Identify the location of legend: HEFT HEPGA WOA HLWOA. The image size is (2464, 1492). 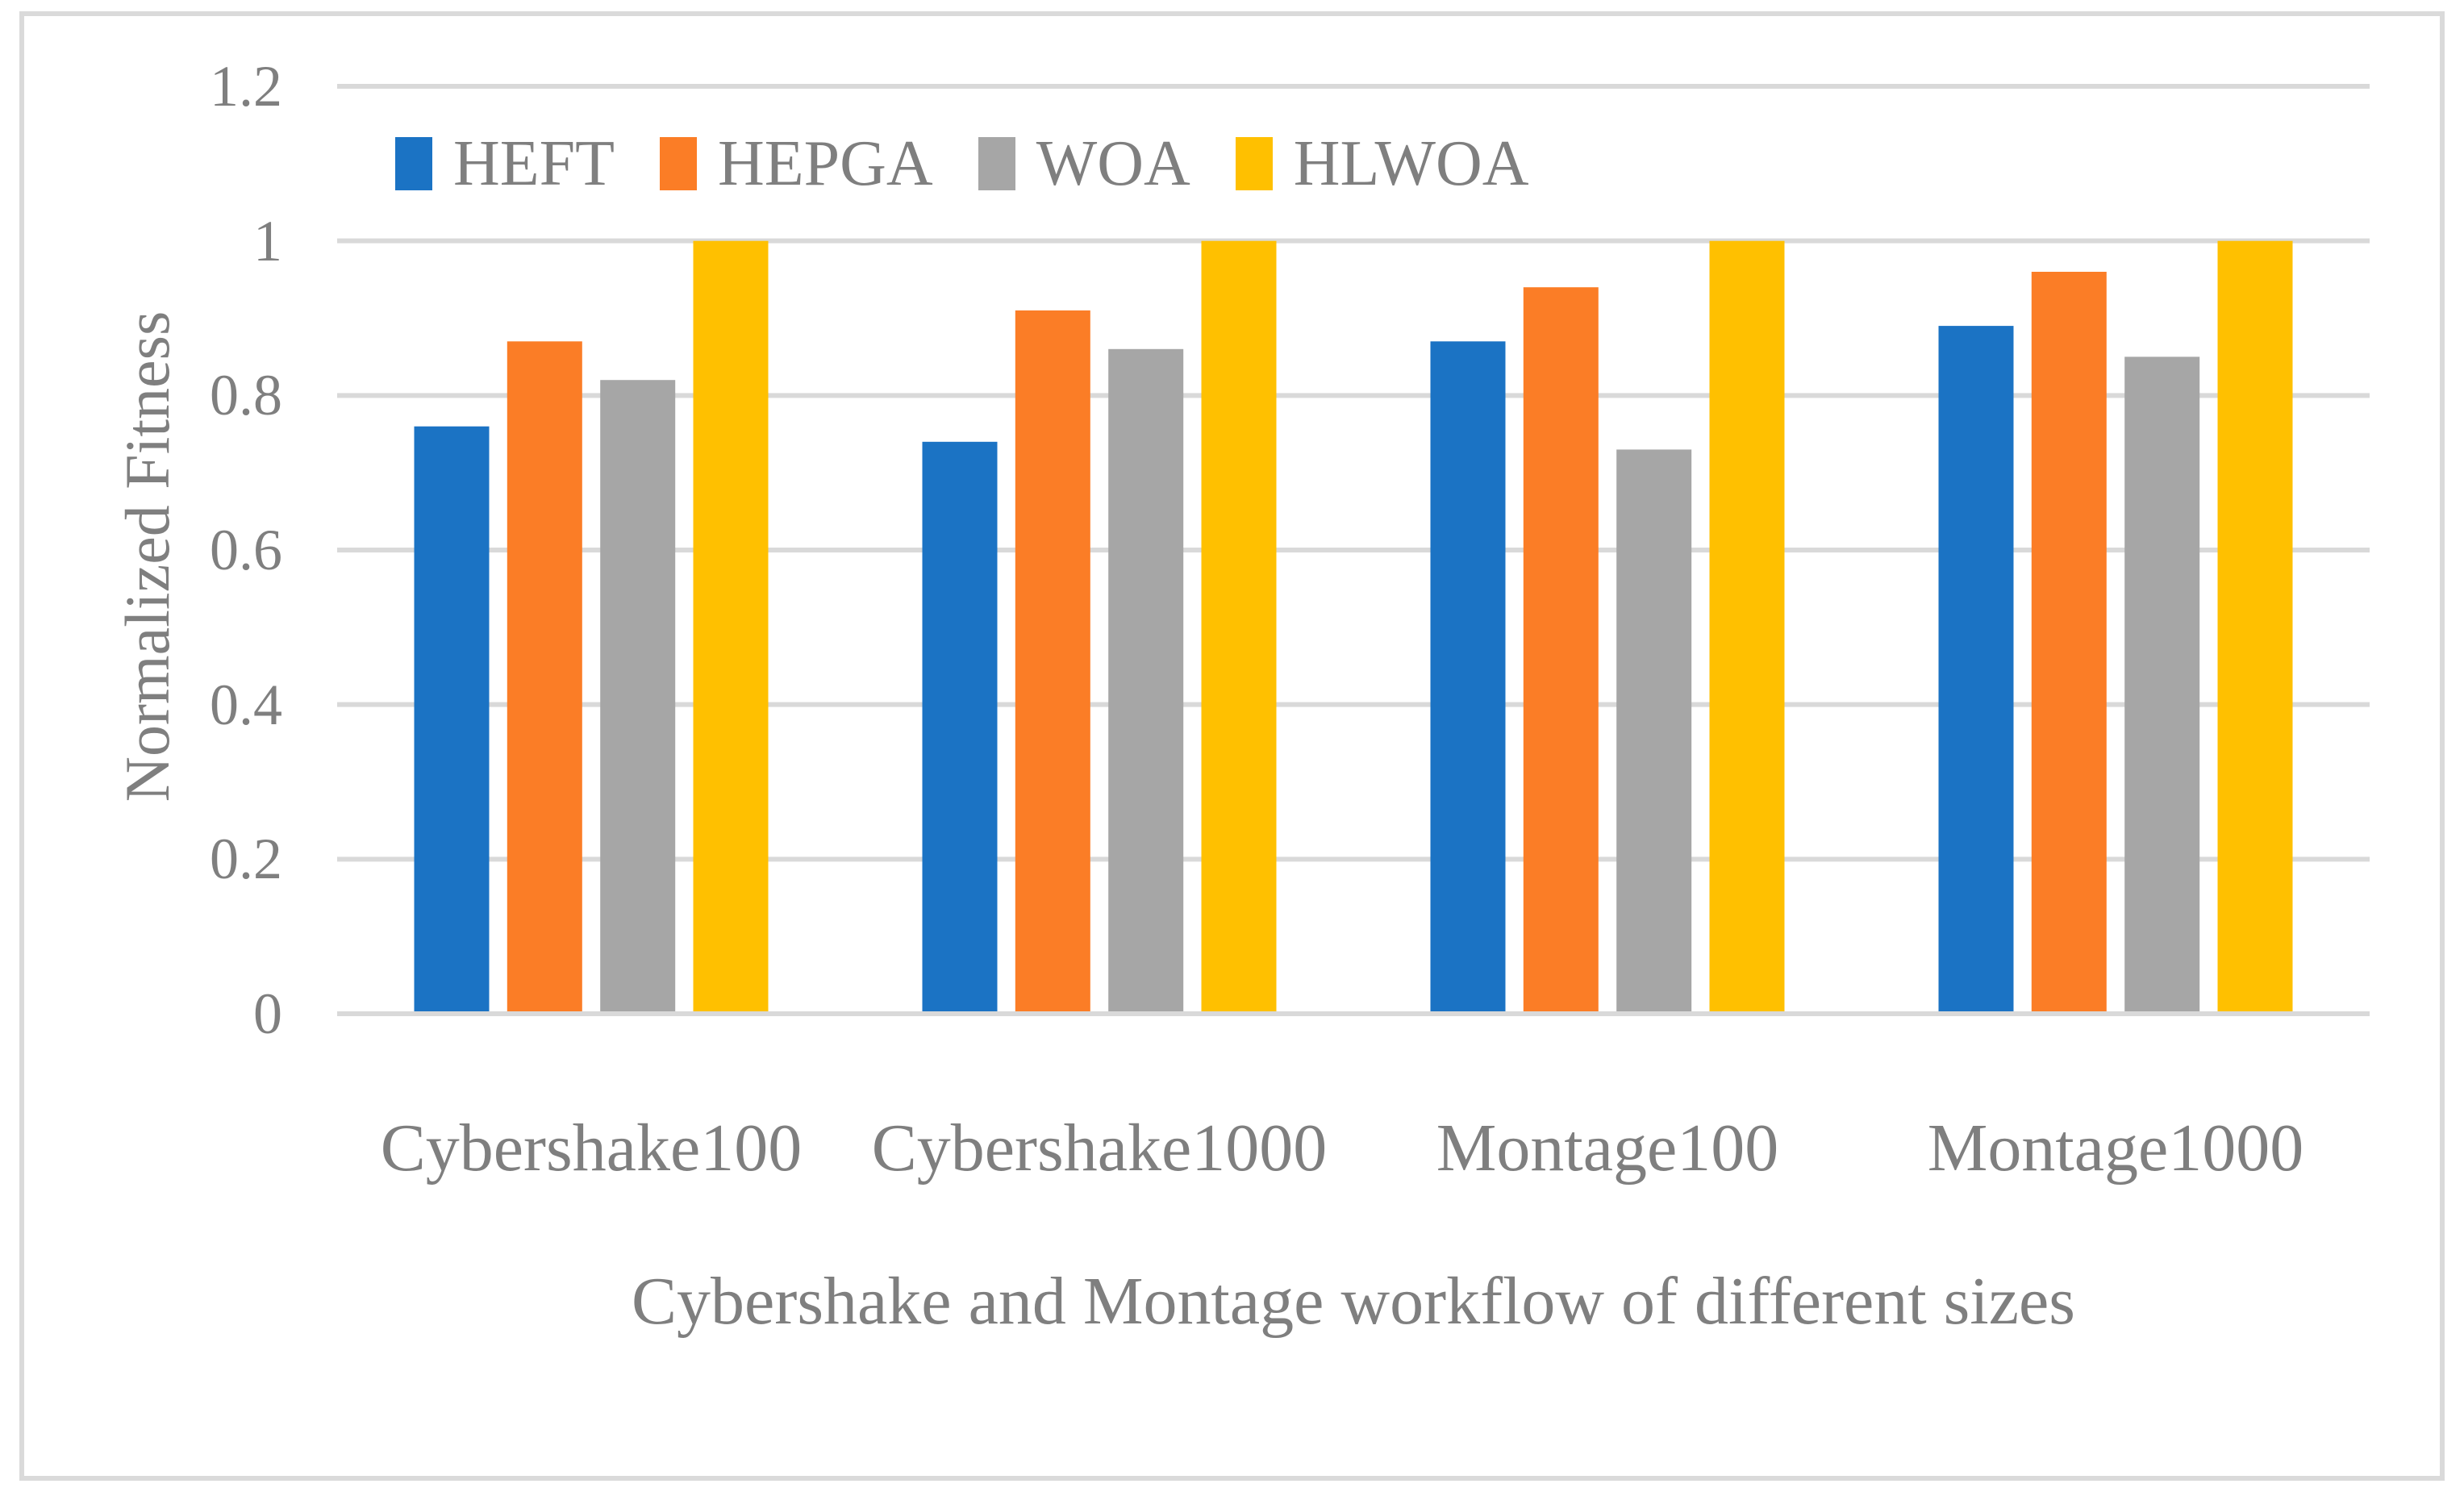
(962, 163).